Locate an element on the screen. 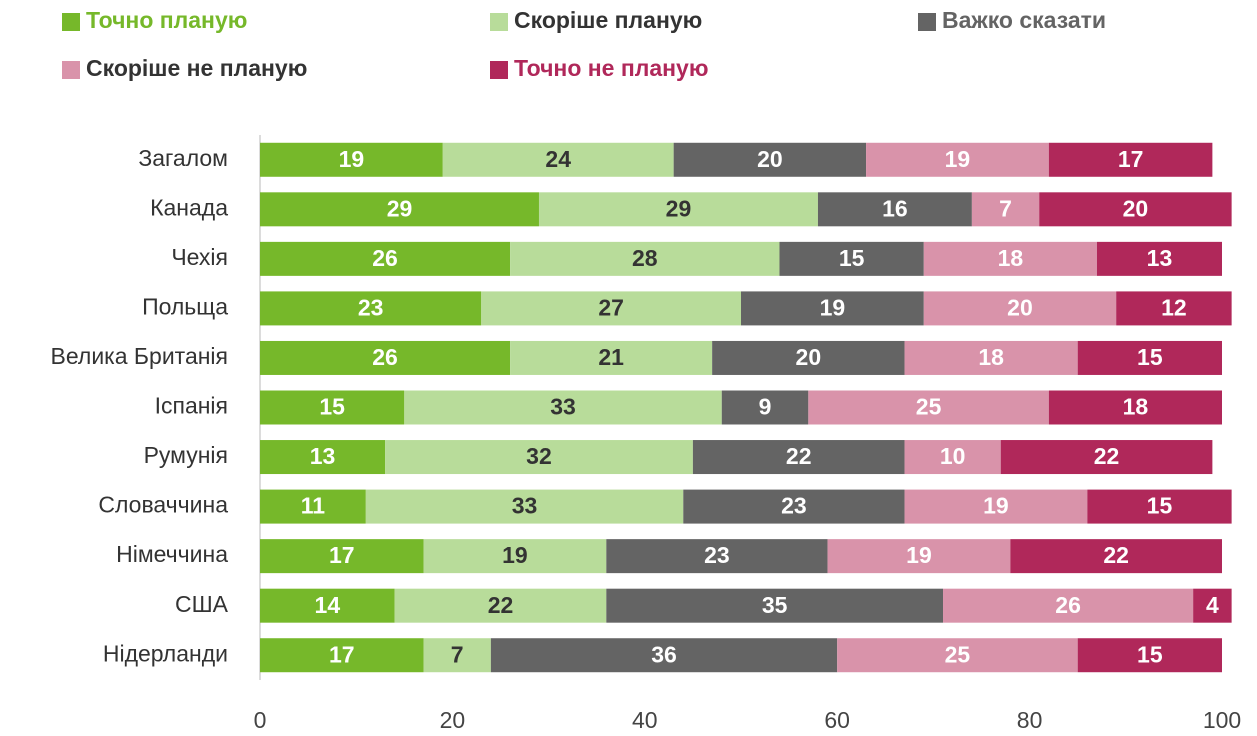  data-label: 32 is located at coordinates (539, 456).